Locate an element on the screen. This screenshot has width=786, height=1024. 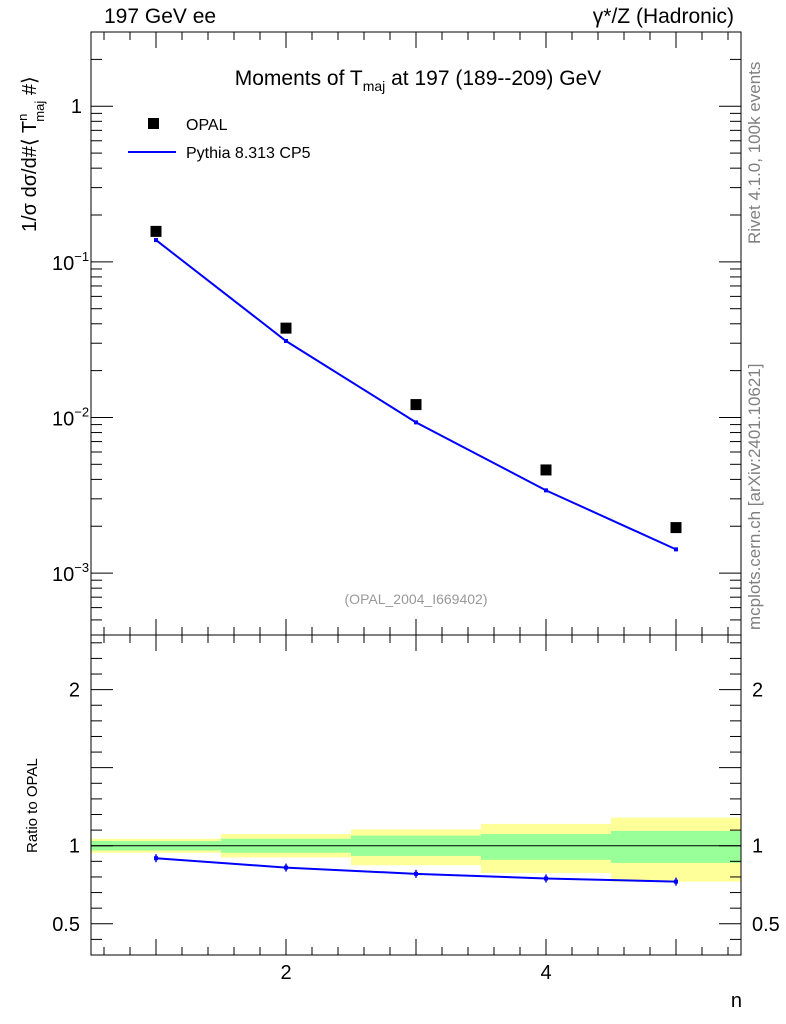
y-tick-exponent: −2 is located at coordinates (81, 411).